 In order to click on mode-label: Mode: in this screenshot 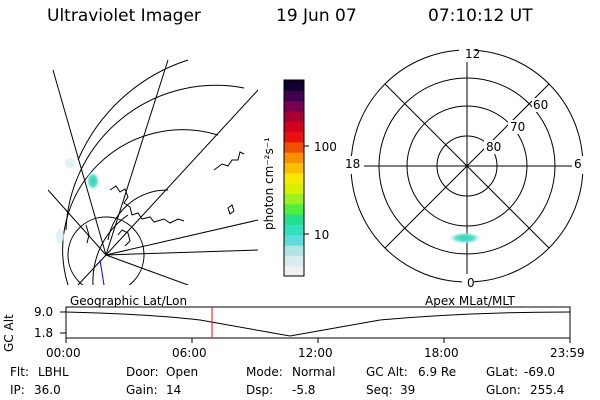, I will do `click(264, 372)`.